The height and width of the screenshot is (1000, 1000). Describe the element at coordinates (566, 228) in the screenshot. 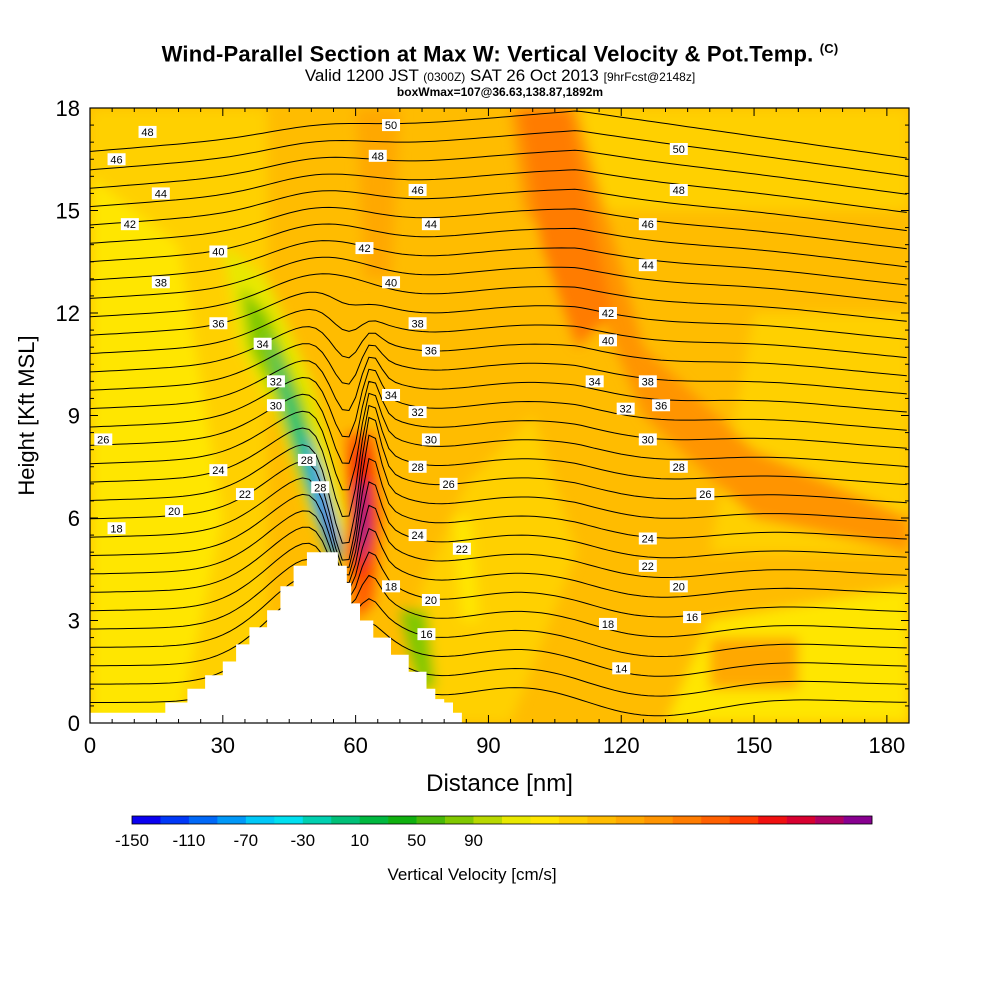

I see `field-updraft-core` at that location.